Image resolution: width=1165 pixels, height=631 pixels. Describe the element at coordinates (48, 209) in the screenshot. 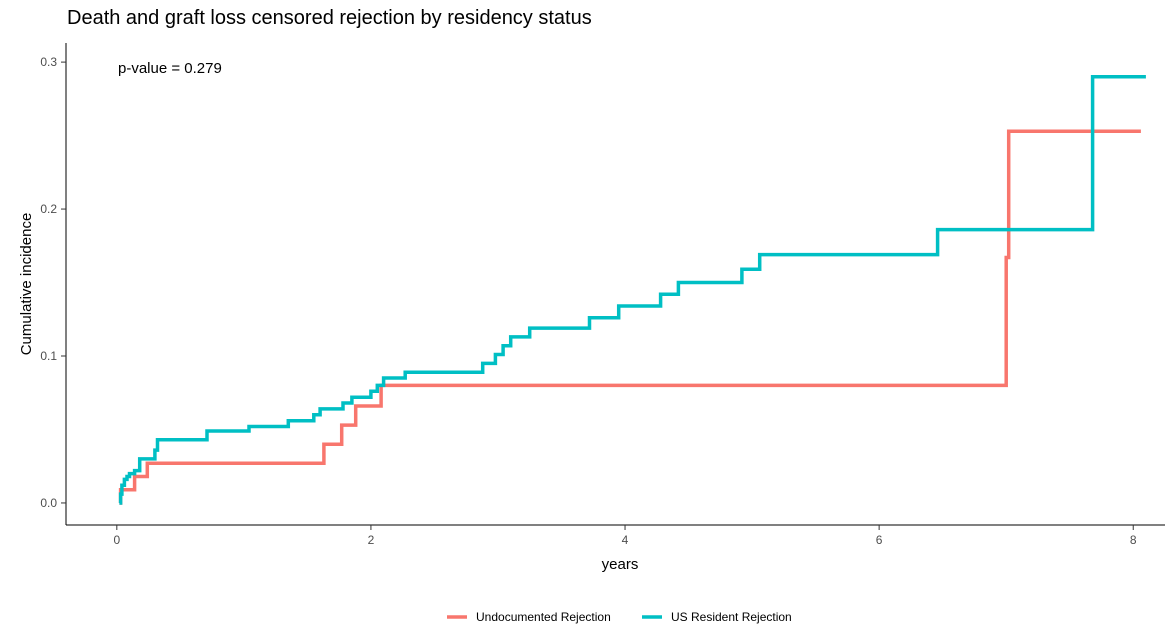

I see `y-tick-label: 0.2` at that location.